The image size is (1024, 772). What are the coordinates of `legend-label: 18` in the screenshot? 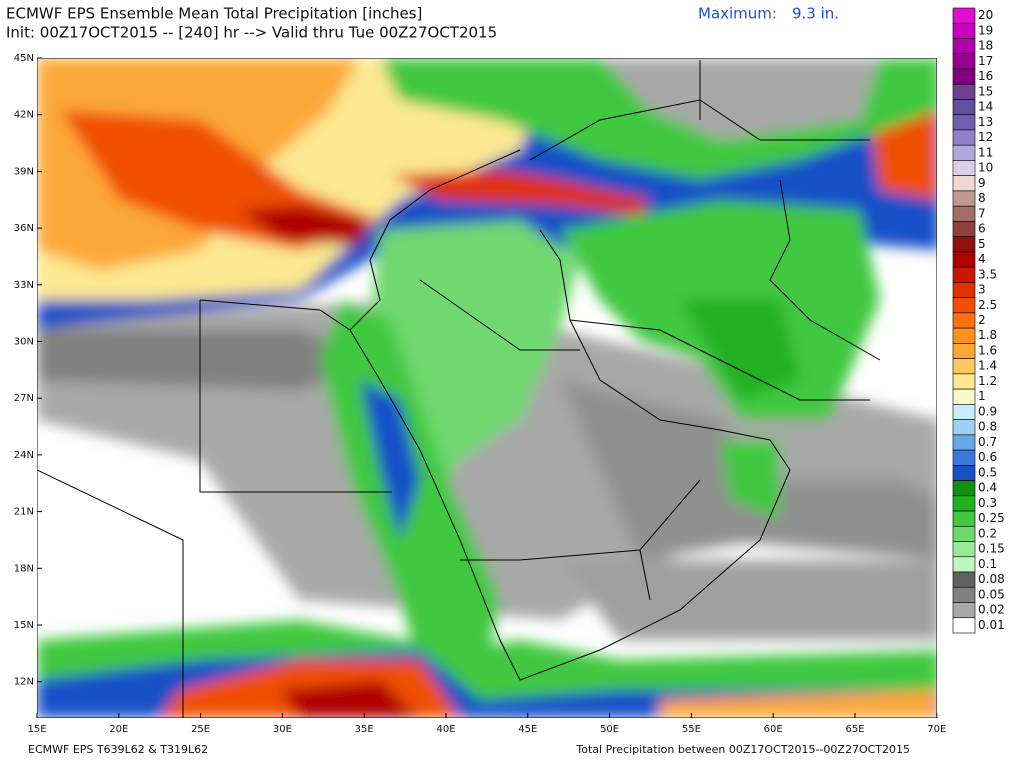 It's located at (985, 46).